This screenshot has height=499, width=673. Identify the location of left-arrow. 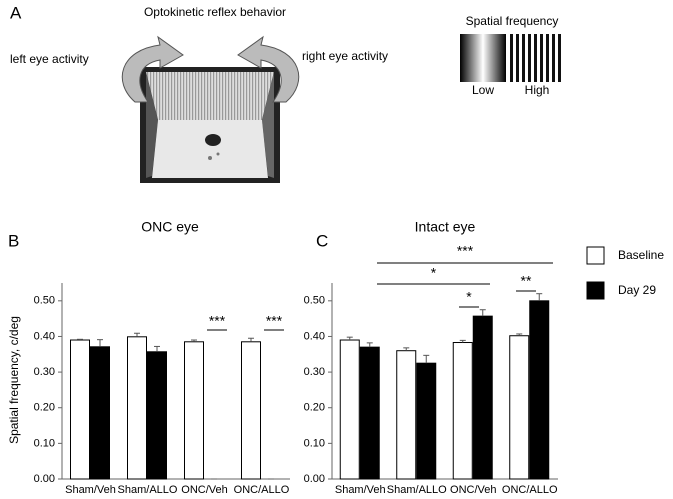
(152, 69).